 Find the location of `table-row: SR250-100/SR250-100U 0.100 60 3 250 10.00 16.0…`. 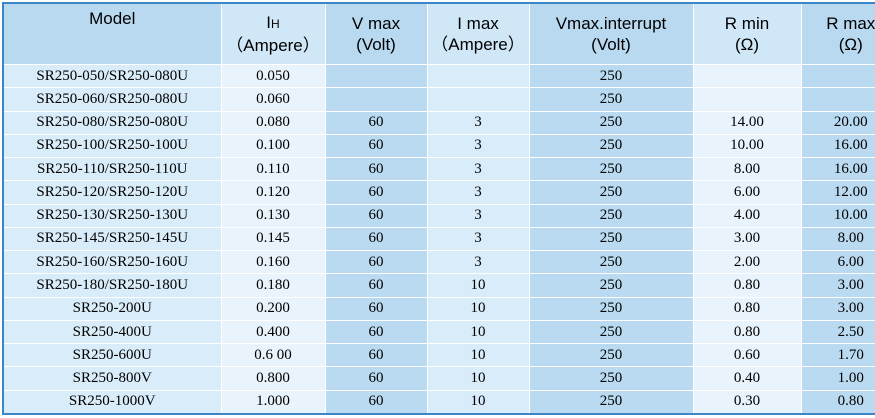

table-row: SR250-100/SR250-100U 0.100 60 3 250 10.00 16.0… is located at coordinates (438, 146).